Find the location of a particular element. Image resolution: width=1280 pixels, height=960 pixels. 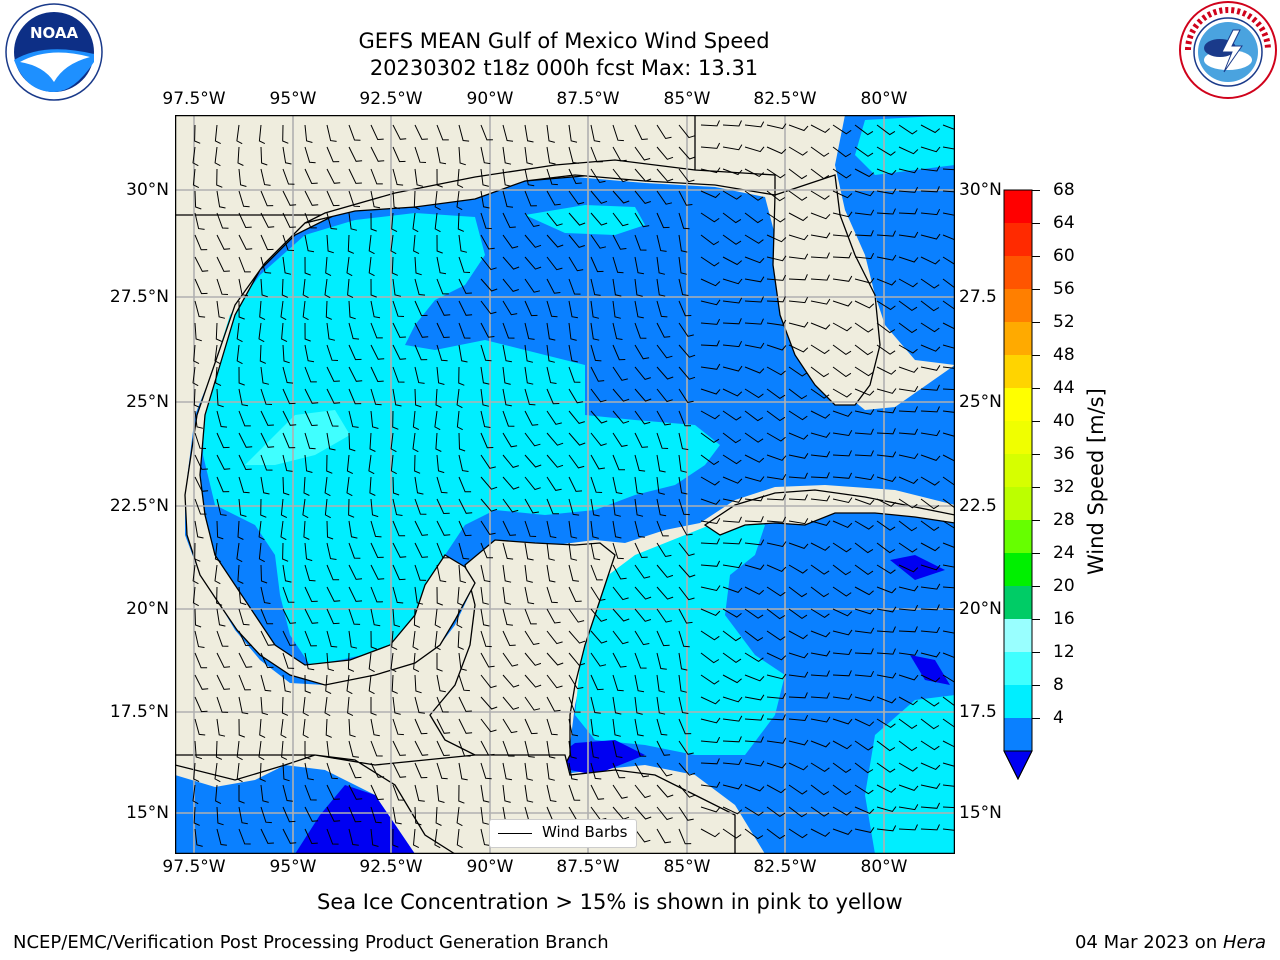

lon-top-tick: 92.5°W is located at coordinates (391, 99).